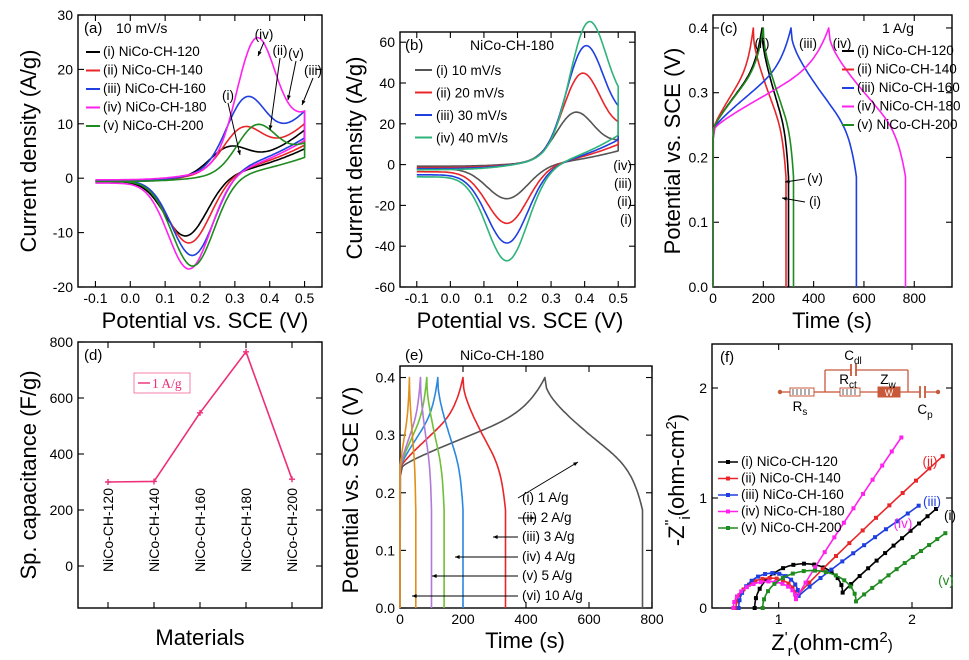 Image resolution: width=969 pixels, height=660 pixels. I want to click on panel-c-ylabel: Potential vs. SCE (V), so click(672, 151).